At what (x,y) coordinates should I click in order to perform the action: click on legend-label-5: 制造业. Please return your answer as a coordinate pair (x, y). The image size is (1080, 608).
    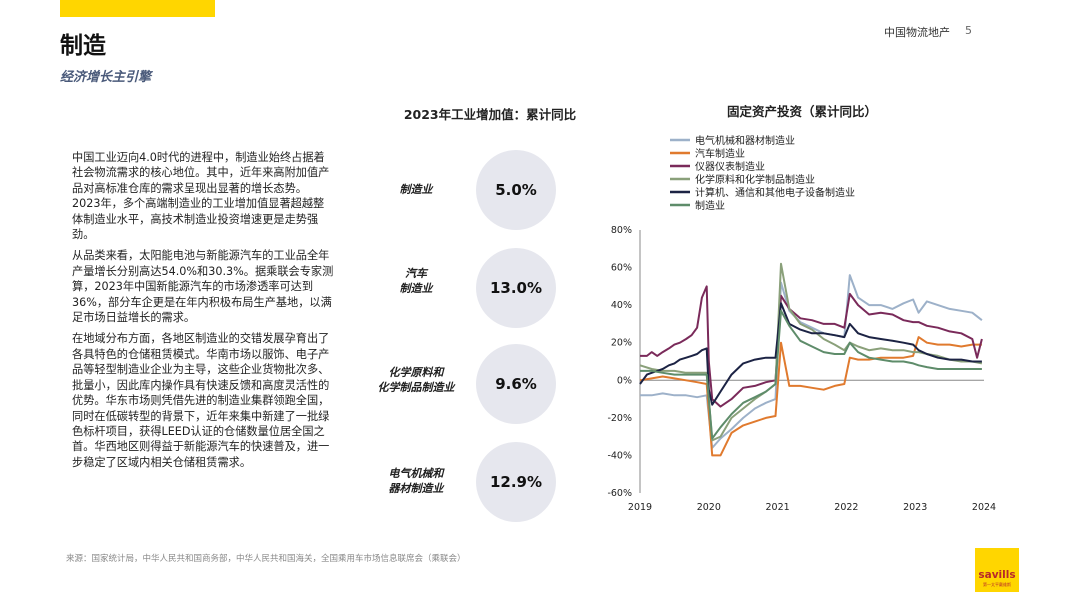
    Looking at the image, I should click on (710, 205).